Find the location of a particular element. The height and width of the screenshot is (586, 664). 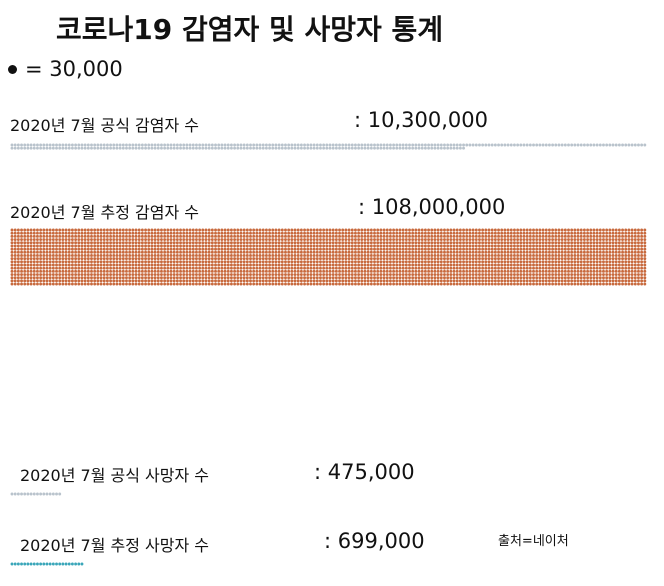

dot-estimated-deaths is located at coordinates (47, 564).